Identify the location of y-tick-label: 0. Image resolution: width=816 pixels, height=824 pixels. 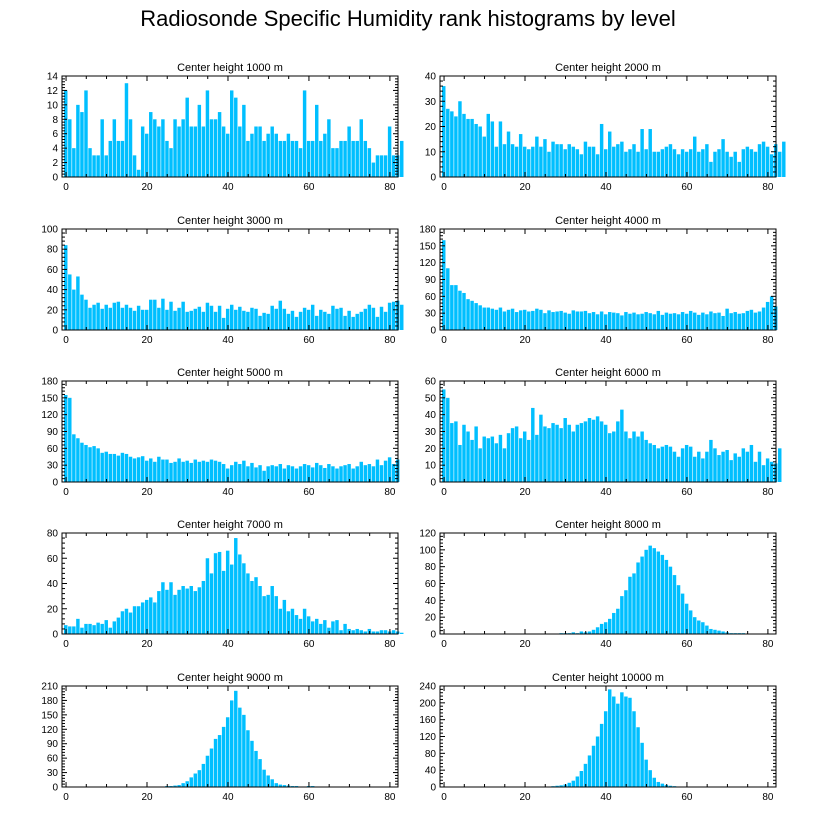
(55, 178).